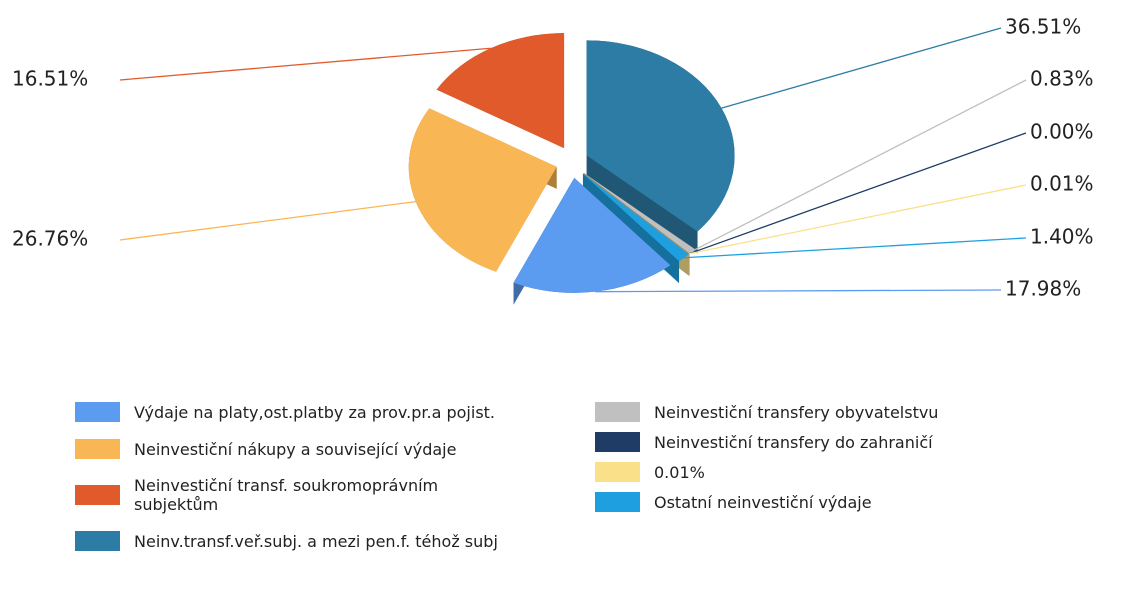  What do you see at coordinates (50, 79) in the screenshot?
I see `data-label: 16.51%` at bounding box center [50, 79].